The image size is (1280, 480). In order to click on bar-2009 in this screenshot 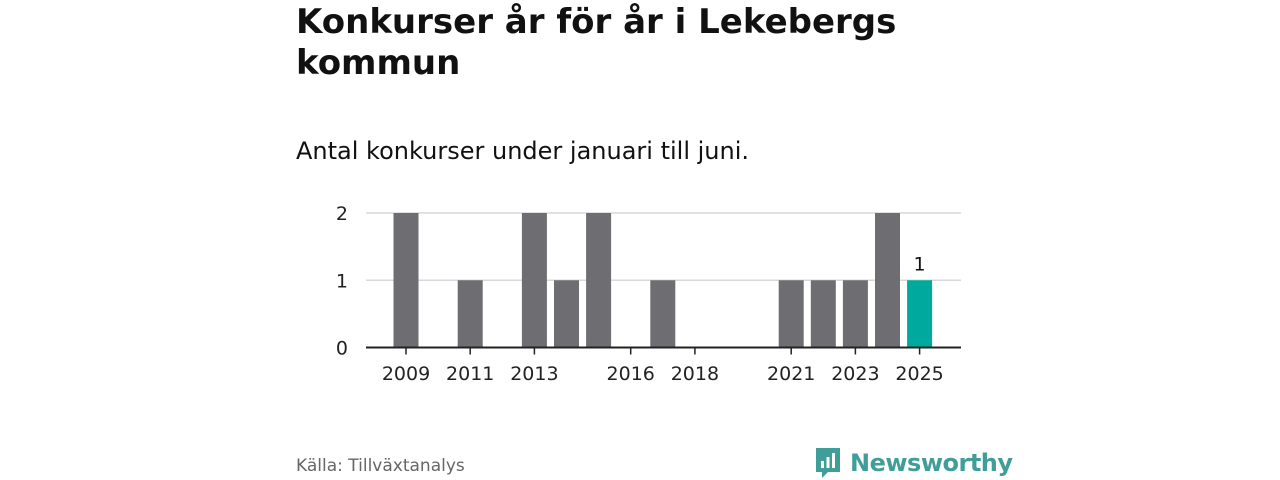, I will do `click(406, 280)`.